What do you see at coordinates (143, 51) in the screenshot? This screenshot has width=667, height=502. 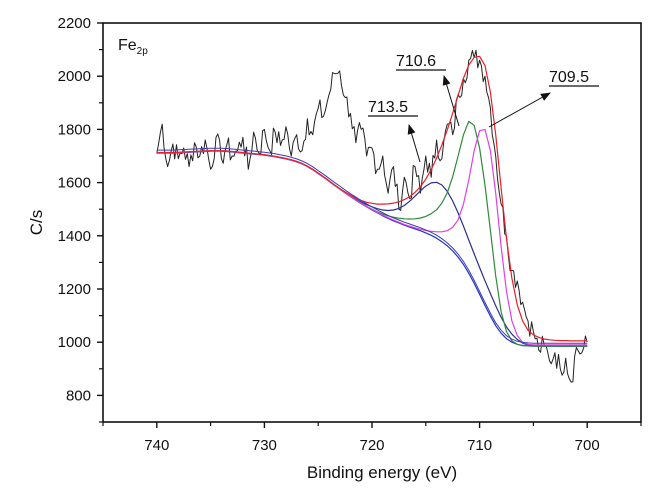 I see `panel-label-sub: 2p` at bounding box center [143, 51].